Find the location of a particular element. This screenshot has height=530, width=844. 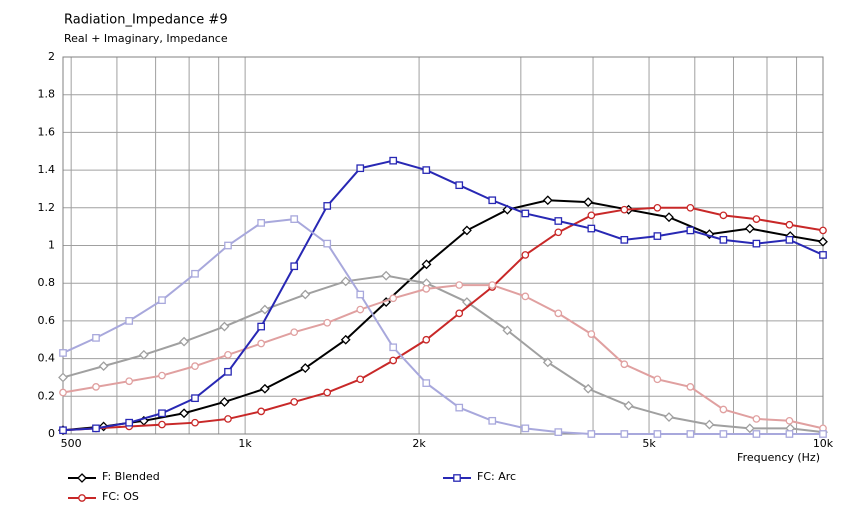

y-tick-label: 0.4 is located at coordinates (47, 358).